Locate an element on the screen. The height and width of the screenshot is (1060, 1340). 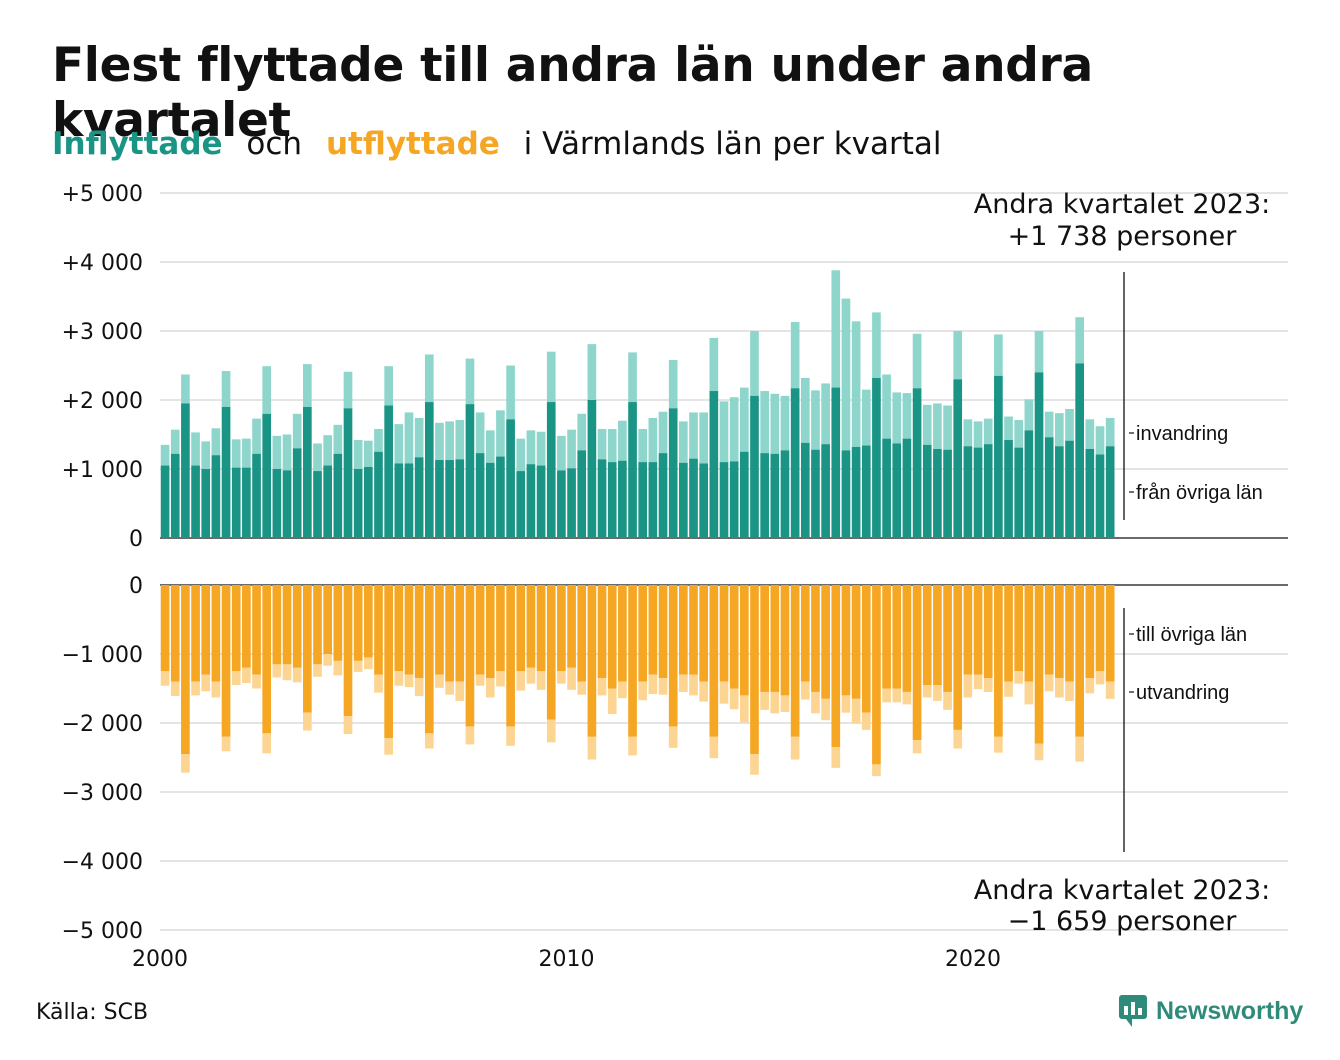
subtitle-och: och is located at coordinates (274, 144).